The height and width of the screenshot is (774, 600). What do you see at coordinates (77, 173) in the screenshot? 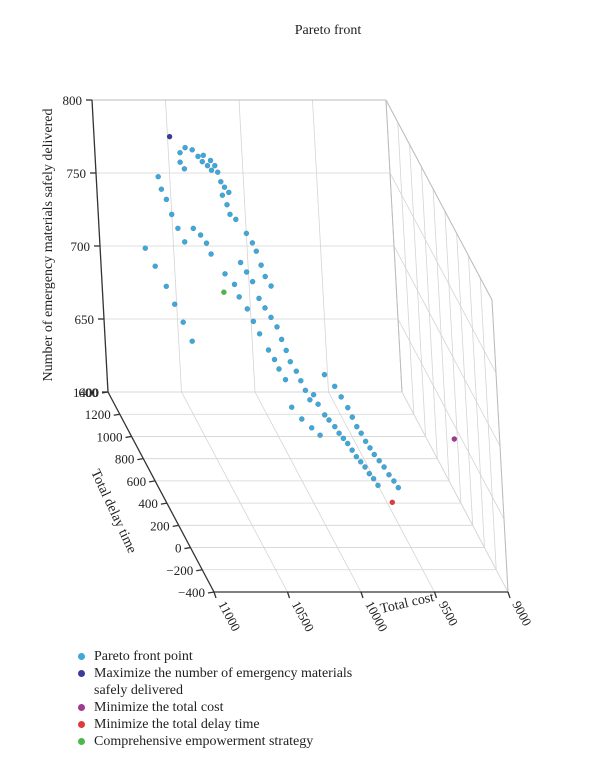
I see `z-tick-label: 750` at bounding box center [77, 173].